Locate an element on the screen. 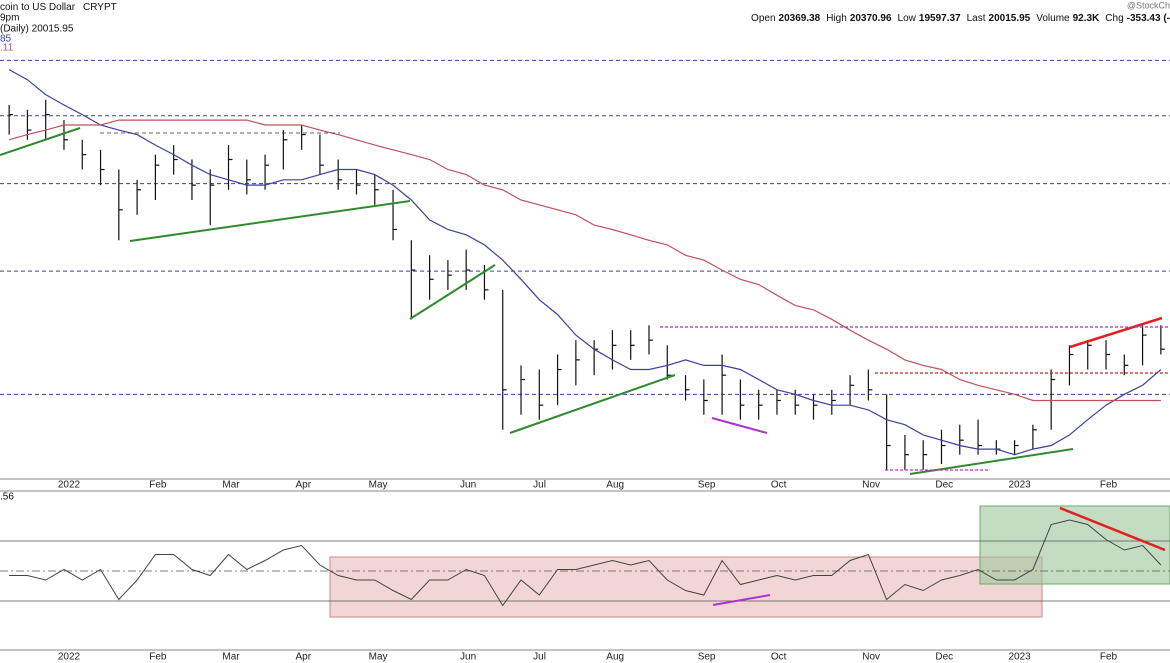  quote-value: 20015.95 is located at coordinates (1010, 18).